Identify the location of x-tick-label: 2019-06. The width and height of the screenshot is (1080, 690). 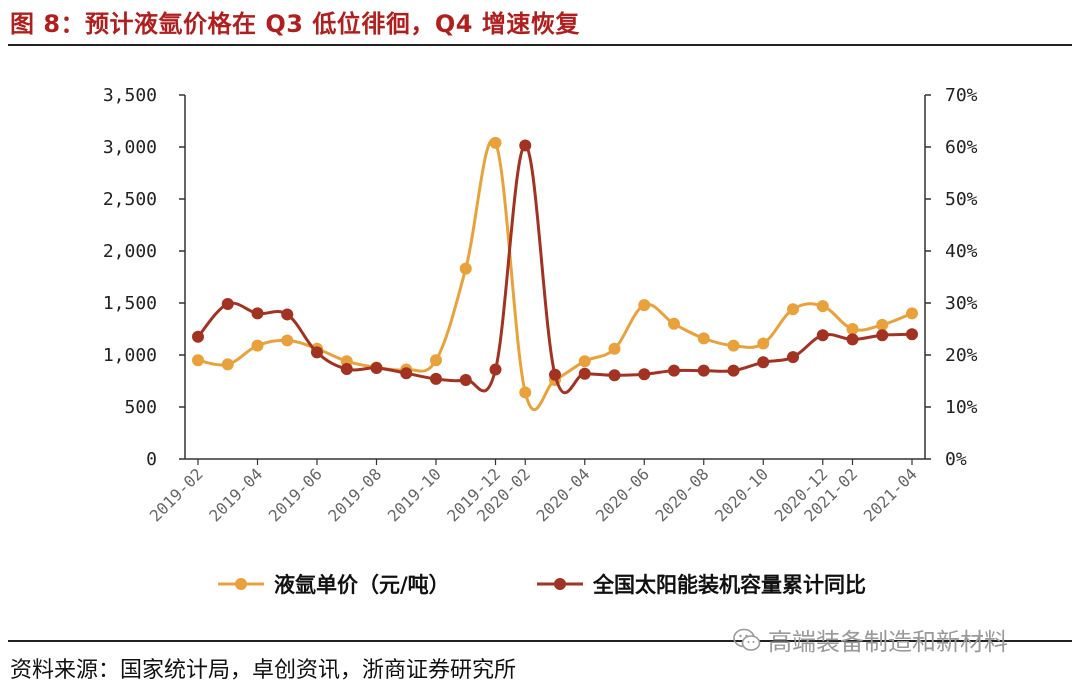
(295, 494).